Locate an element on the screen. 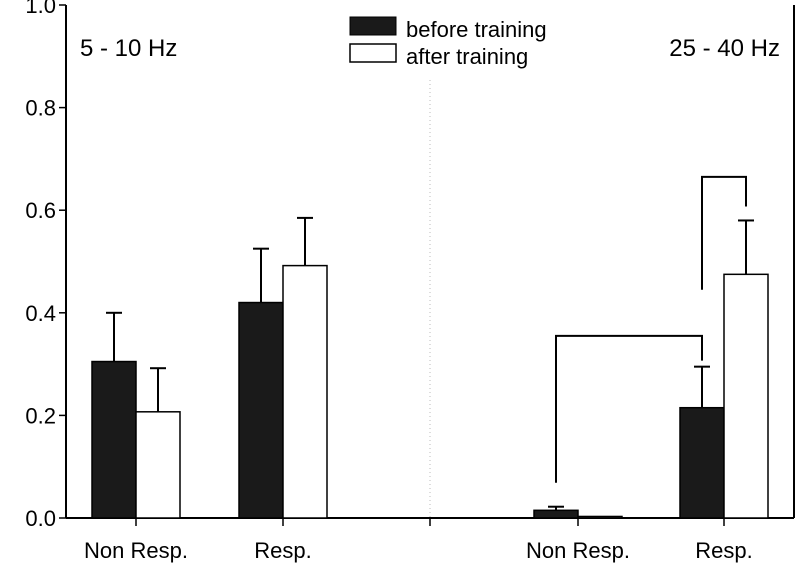  legend-label-after: after training is located at coordinates (467, 56).